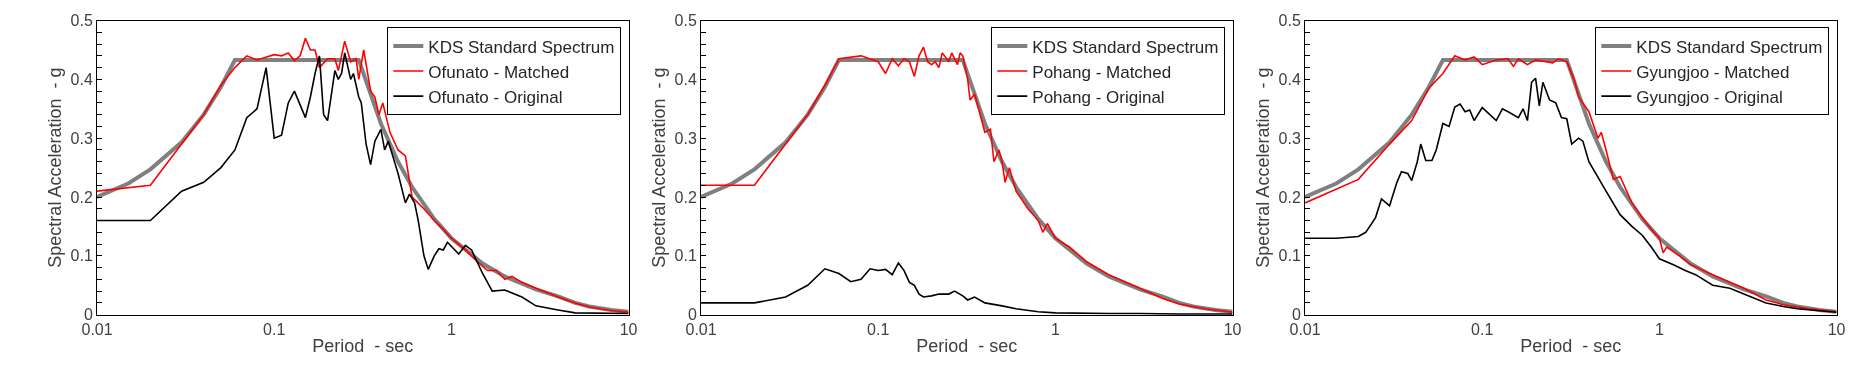 The height and width of the screenshot is (367, 1855). I want to click on legend-label: Pohang - Matched, so click(1102, 72).